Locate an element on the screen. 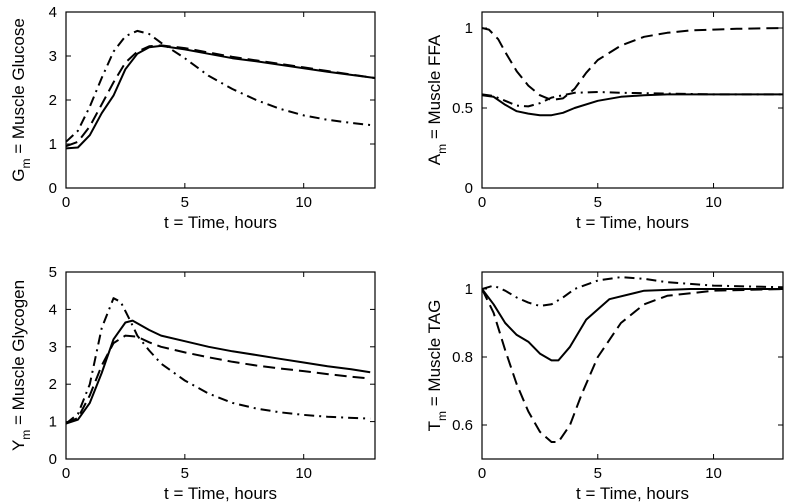  y-axis-label-symbol: Y is located at coordinates (18, 445).